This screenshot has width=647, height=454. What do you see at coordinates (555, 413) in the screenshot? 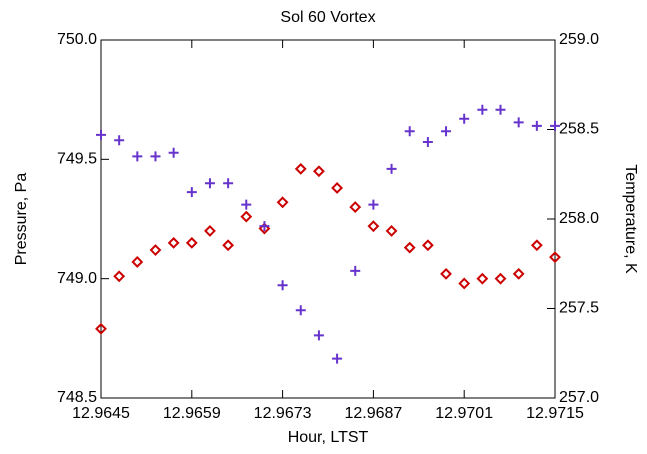
I see `x-tick-label: 12.9715` at bounding box center [555, 413].